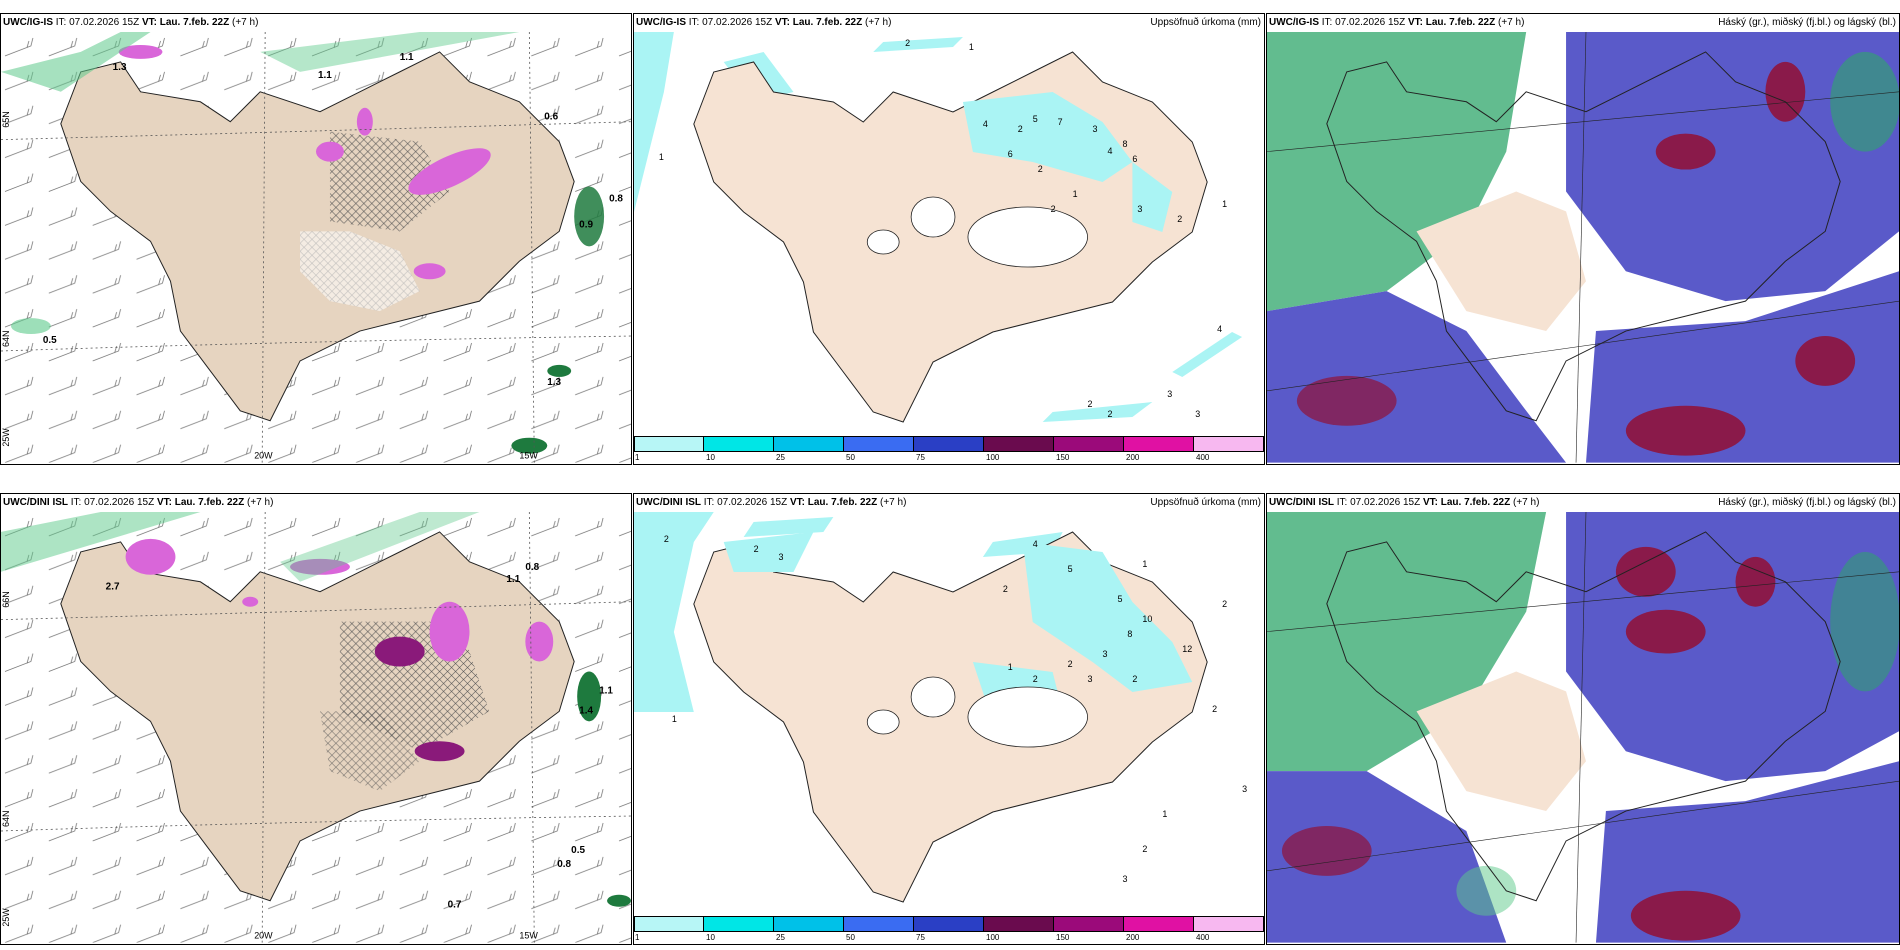 This screenshot has height=950, width=1900. Describe the element at coordinates (1060, 122) in the screenshot. I see `value-label: 7` at that location.